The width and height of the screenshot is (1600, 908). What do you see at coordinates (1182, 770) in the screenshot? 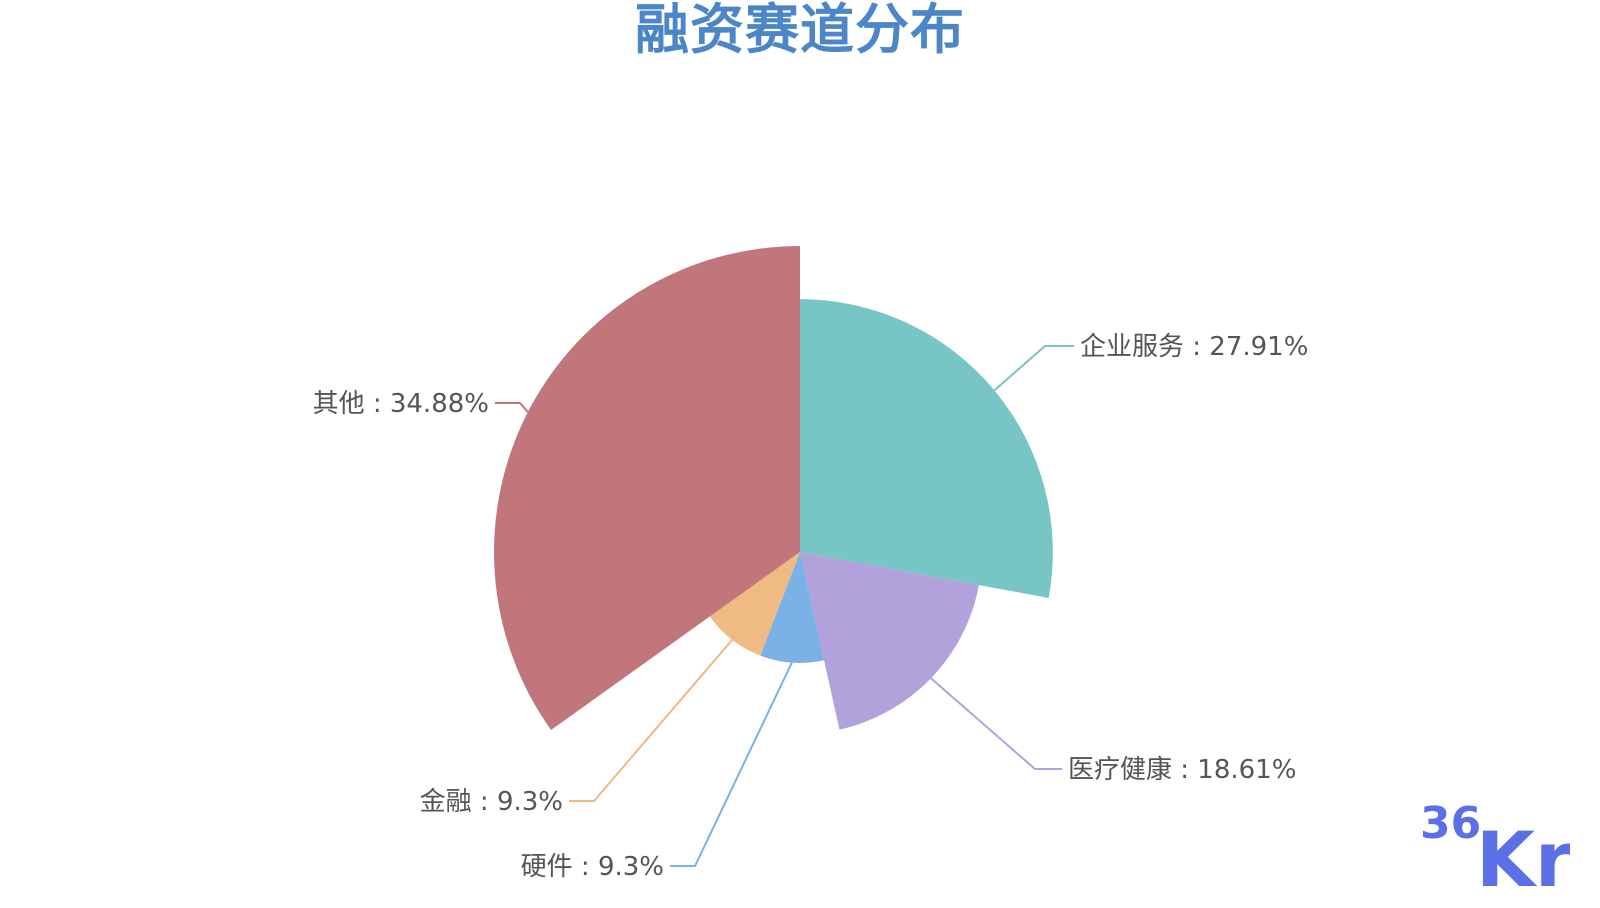
I see `slice-label-1: 医疗健康 : 18.61%` at bounding box center [1182, 770].